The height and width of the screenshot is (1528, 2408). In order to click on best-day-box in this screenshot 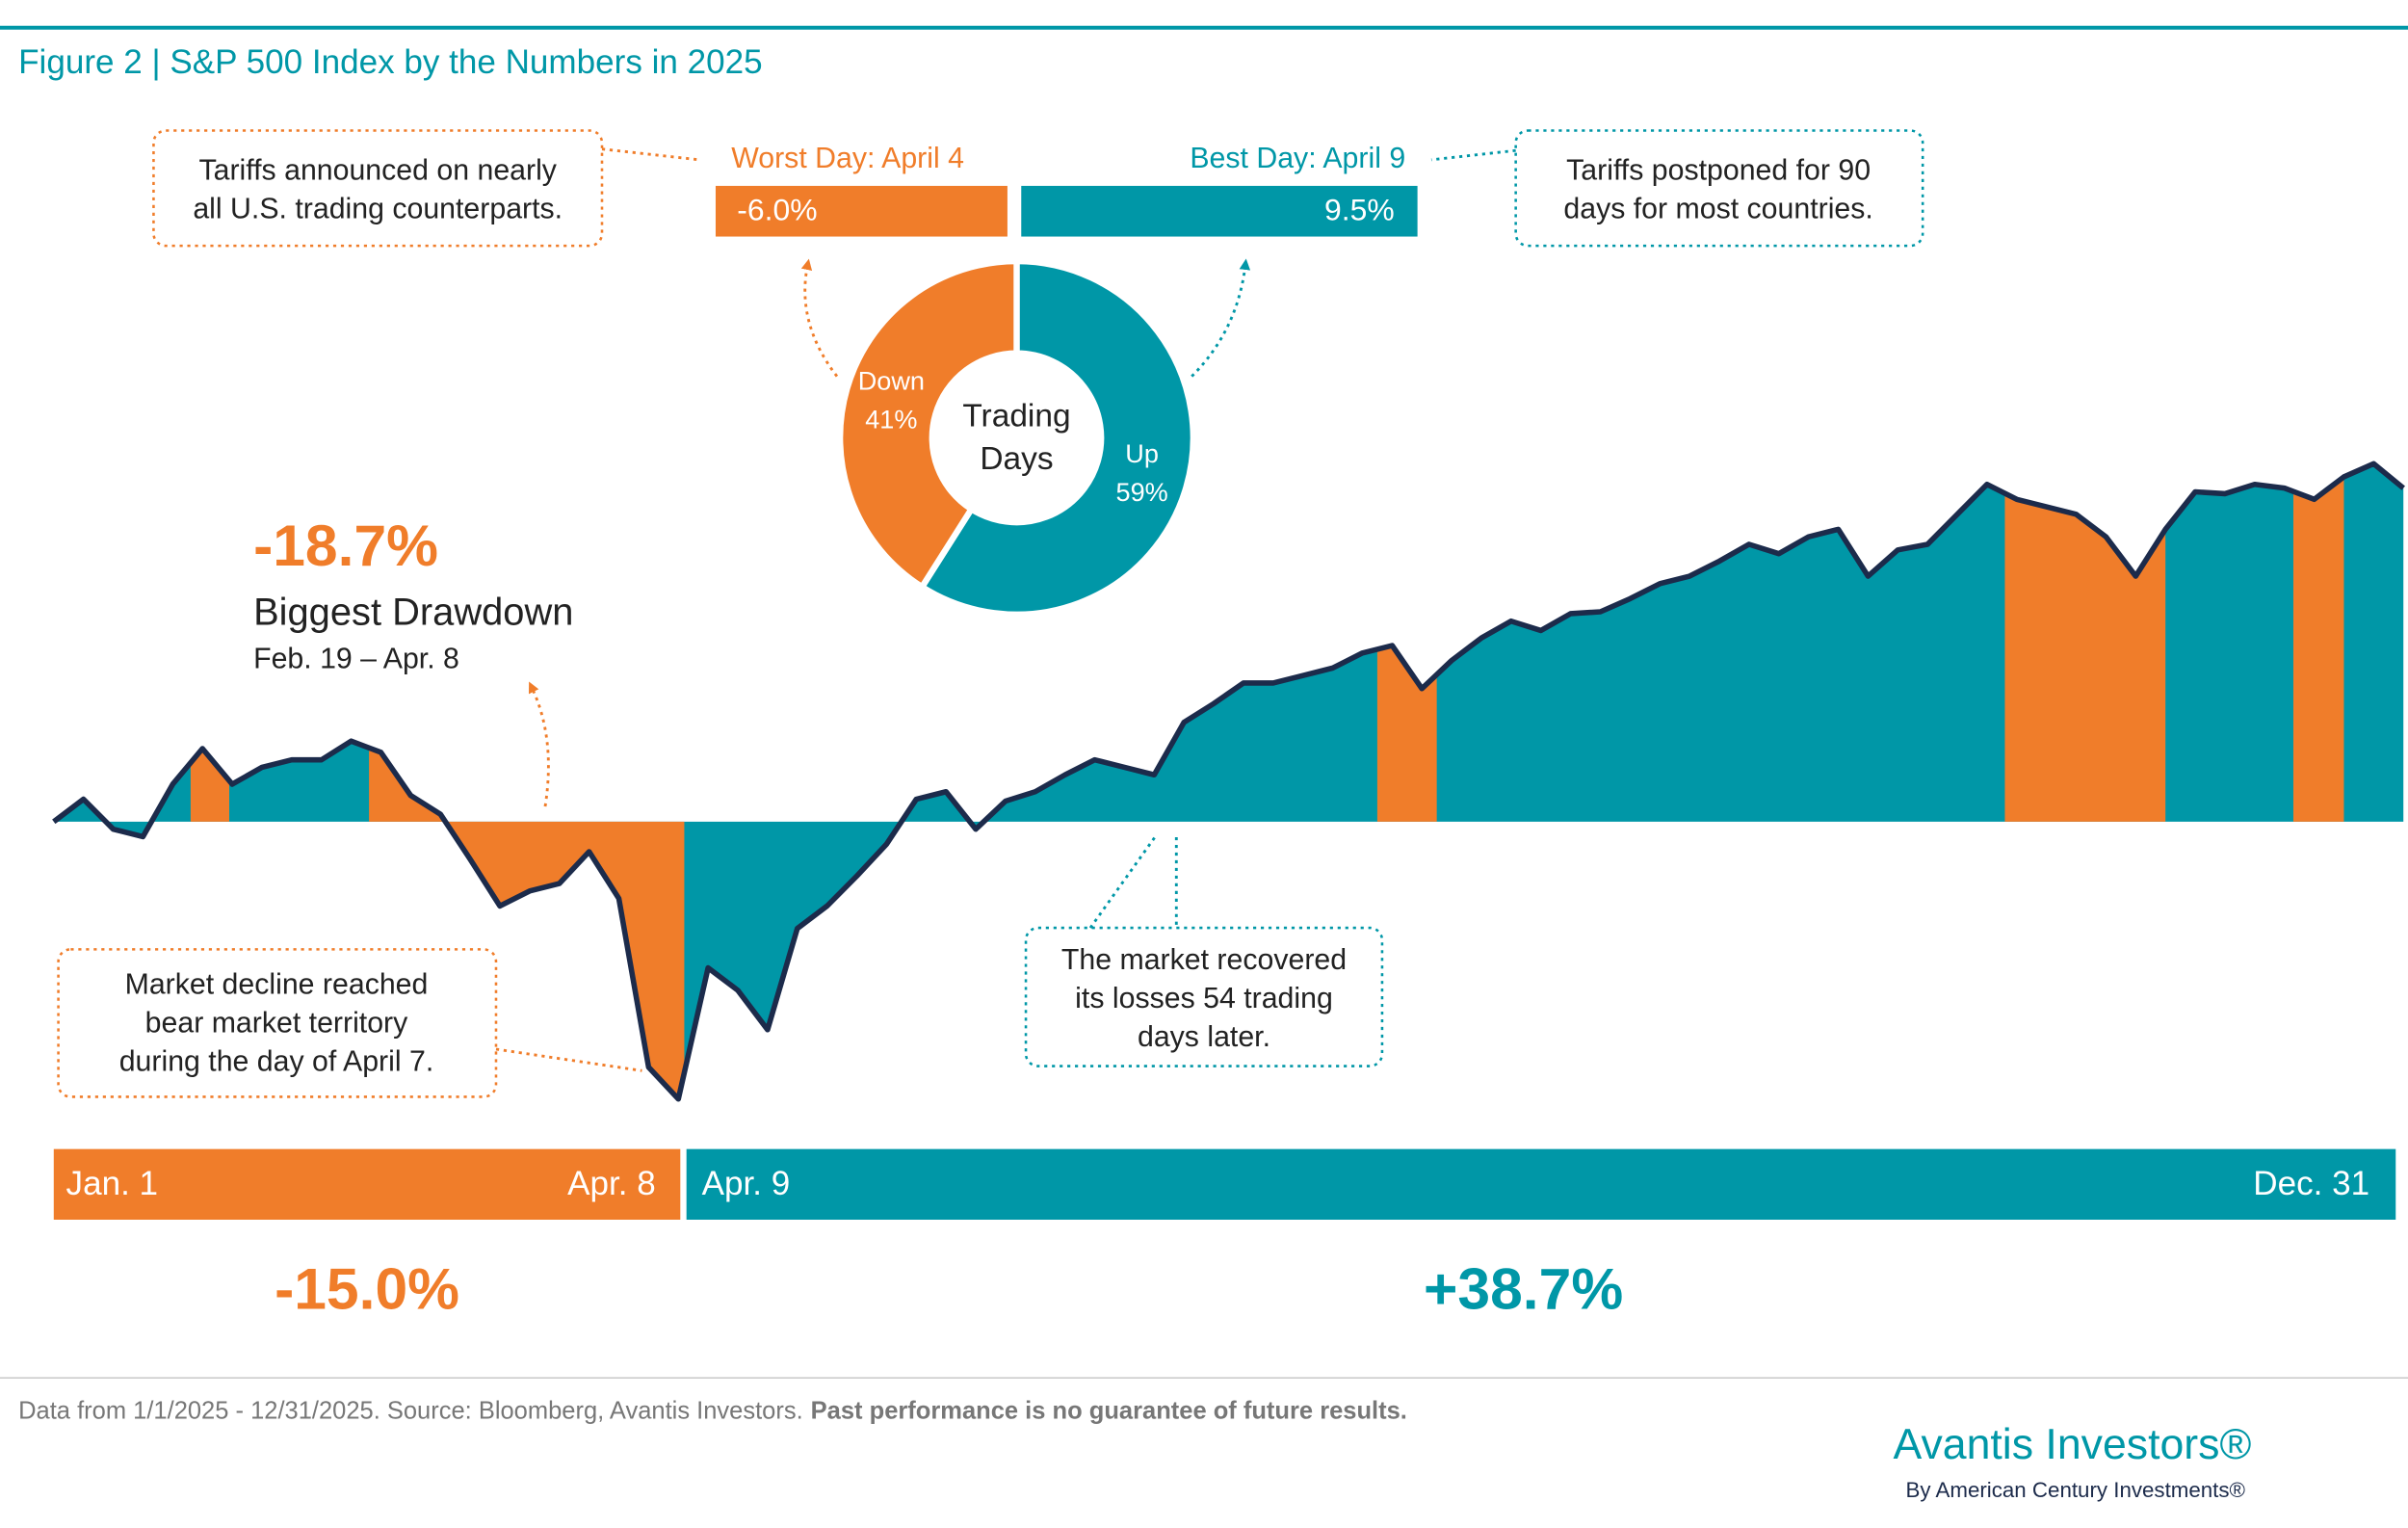, I will do `click(1219, 211)`.